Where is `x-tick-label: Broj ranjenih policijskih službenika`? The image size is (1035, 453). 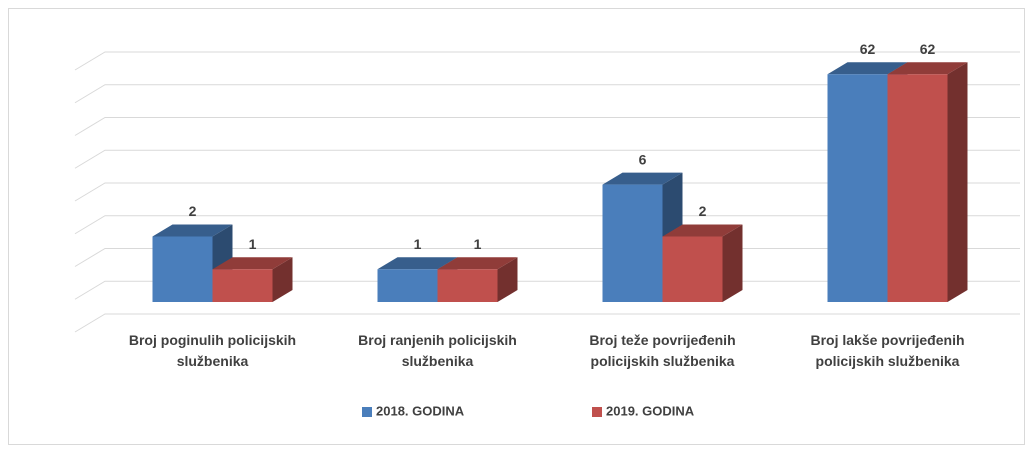
x-tick-label: Broj ranjenih policijskih službenika is located at coordinates (437, 350).